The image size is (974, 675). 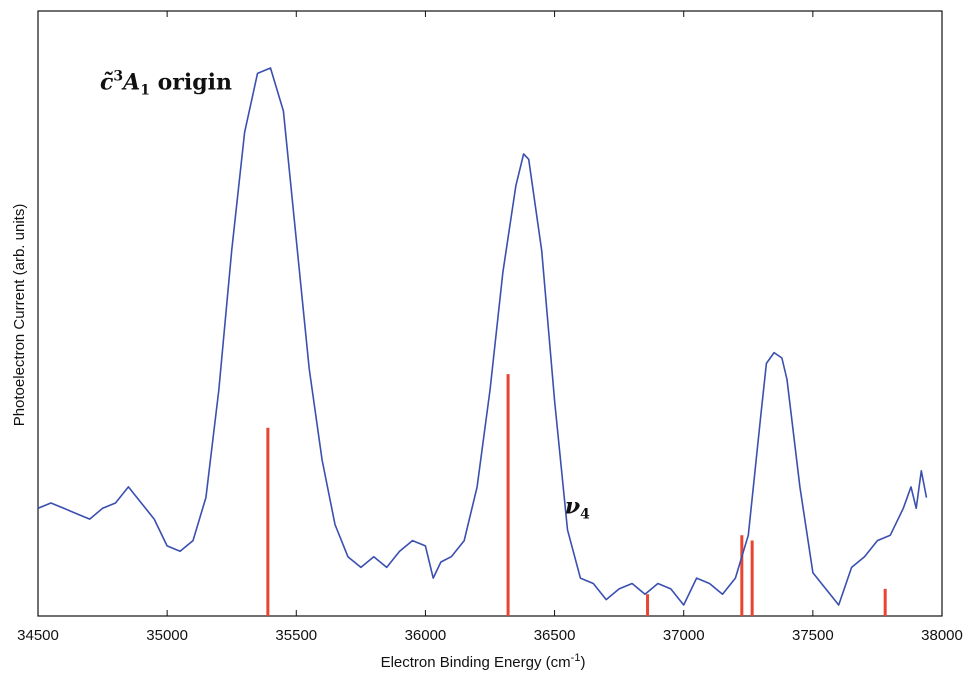 What do you see at coordinates (426, 635) in the screenshot?
I see `x-tick-label-3: 36000` at bounding box center [426, 635].